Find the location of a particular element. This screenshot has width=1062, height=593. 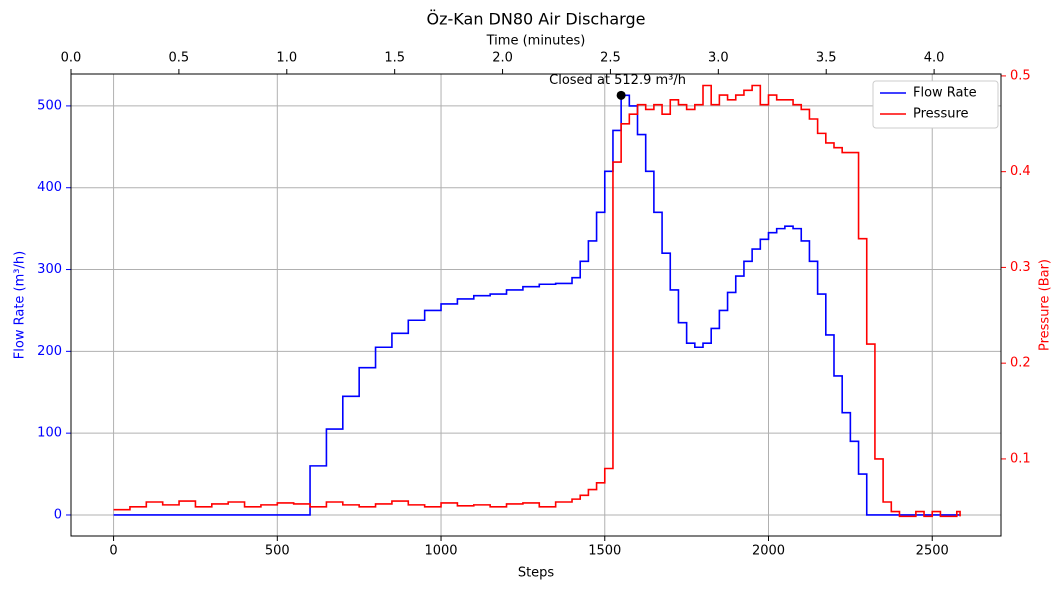

chart-title: Öz-Kan DN80 Air Discharge is located at coordinates (536, 19).